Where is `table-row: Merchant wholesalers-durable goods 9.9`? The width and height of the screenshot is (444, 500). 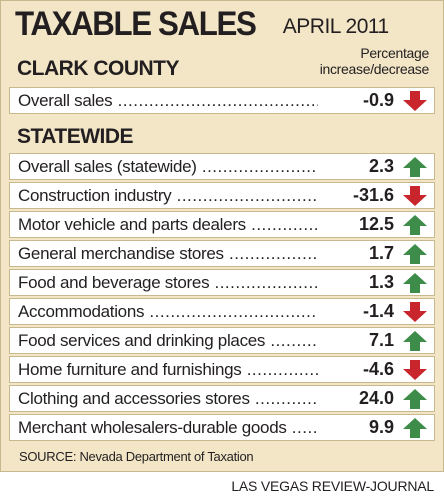
table-row: Merchant wholesalers-durable goods 9.9 is located at coordinates (222, 427).